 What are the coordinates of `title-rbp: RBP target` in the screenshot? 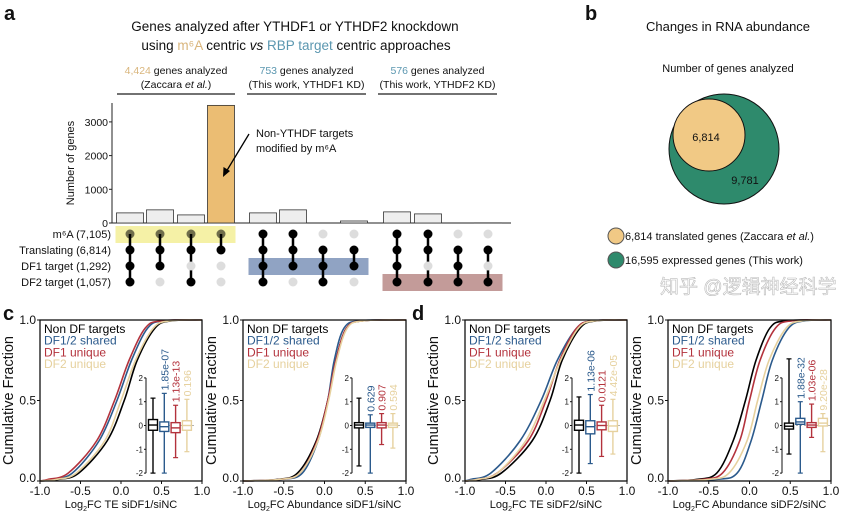 It's located at (300, 45).